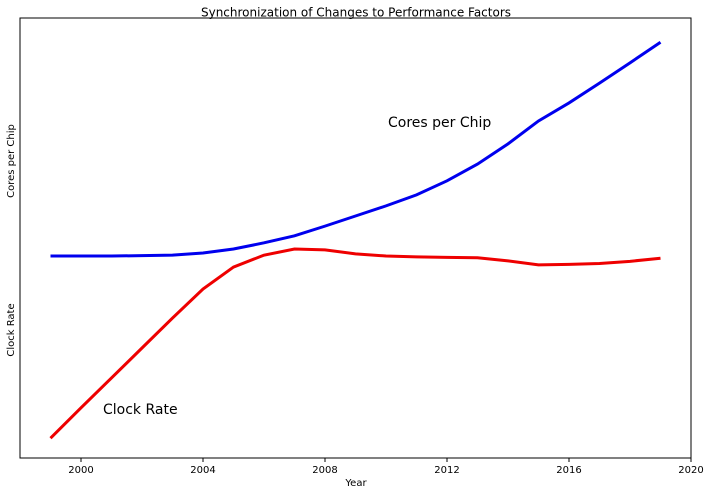 The height and width of the screenshot is (496, 710). I want to click on y-axis-label: Clock Rate, so click(11, 329).